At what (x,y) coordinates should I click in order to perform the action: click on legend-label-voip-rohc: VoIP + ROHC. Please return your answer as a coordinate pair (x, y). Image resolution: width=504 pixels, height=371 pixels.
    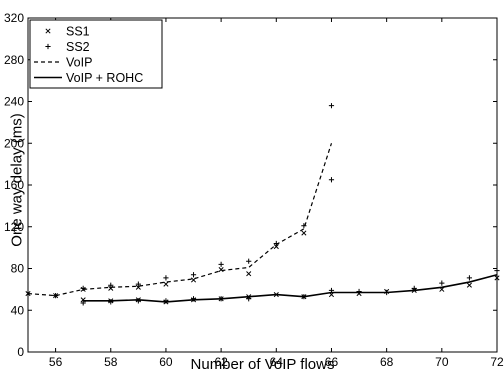
    Looking at the image, I should click on (104, 78).